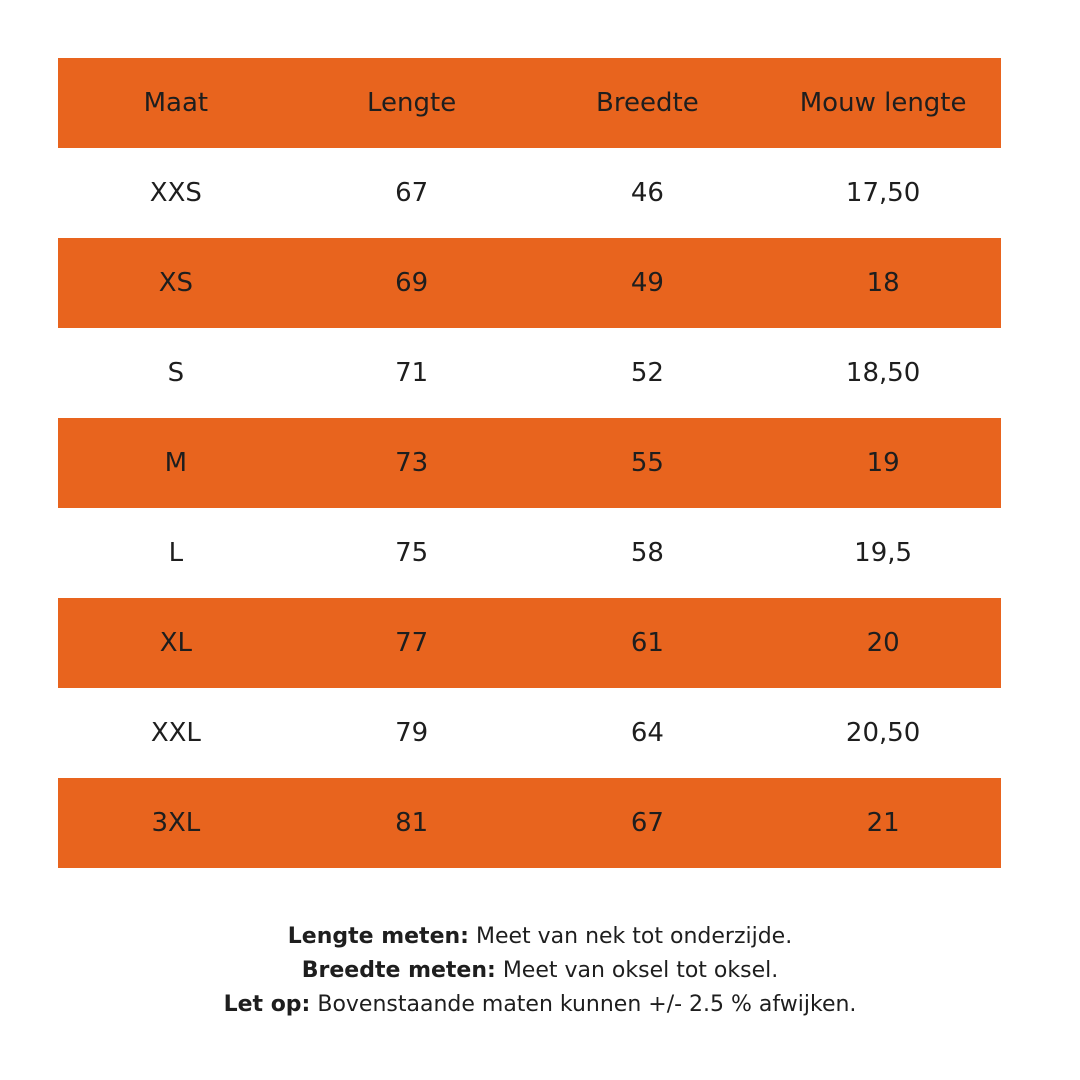  What do you see at coordinates (412, 103) in the screenshot?
I see `header-cell: Lengte` at bounding box center [412, 103].